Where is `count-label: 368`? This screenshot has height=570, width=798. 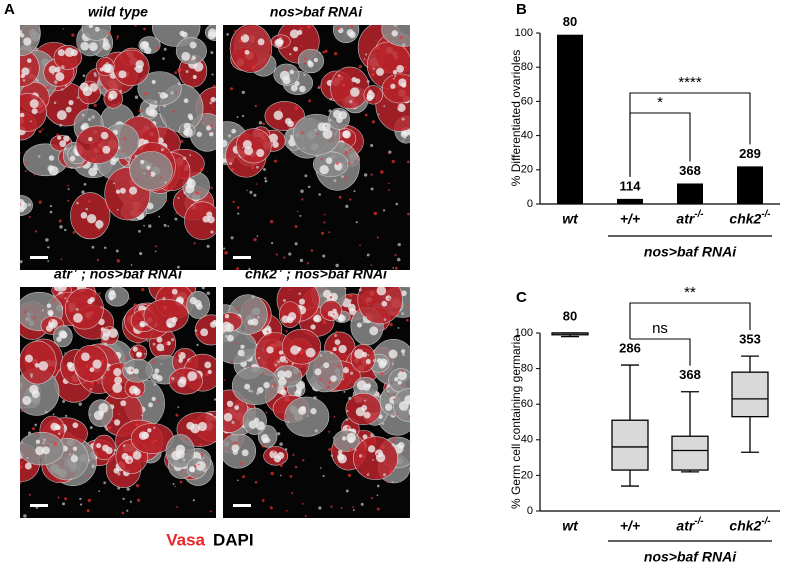 count-label: 368 is located at coordinates (690, 374).